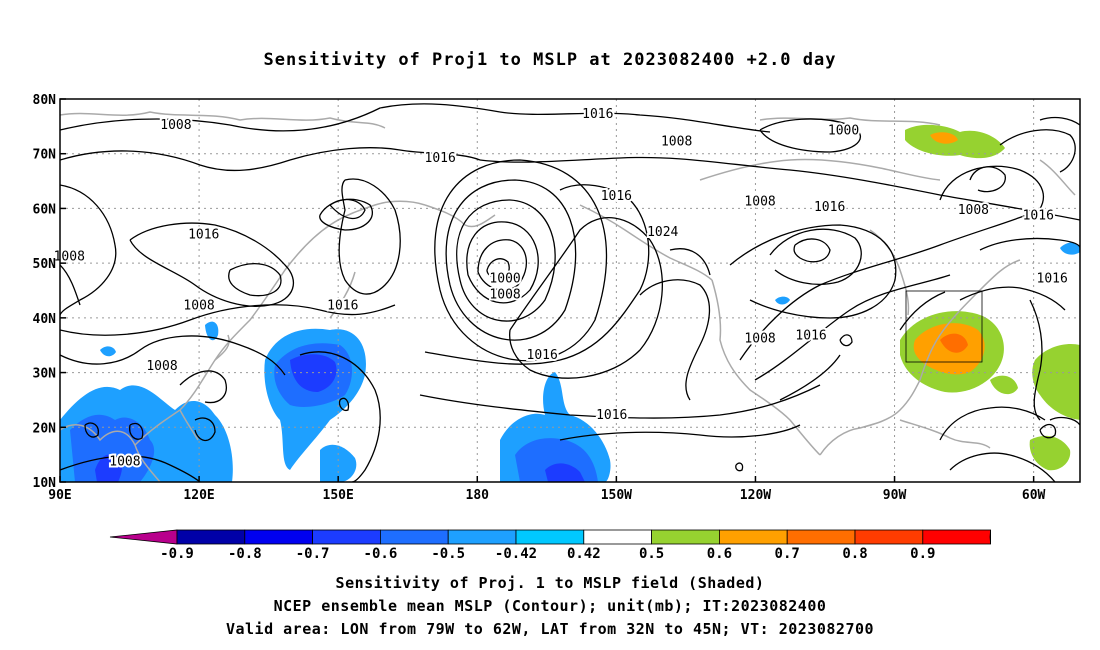  Describe the element at coordinates (516, 554) in the screenshot. I see `colorbar-label: -0.42` at that location.